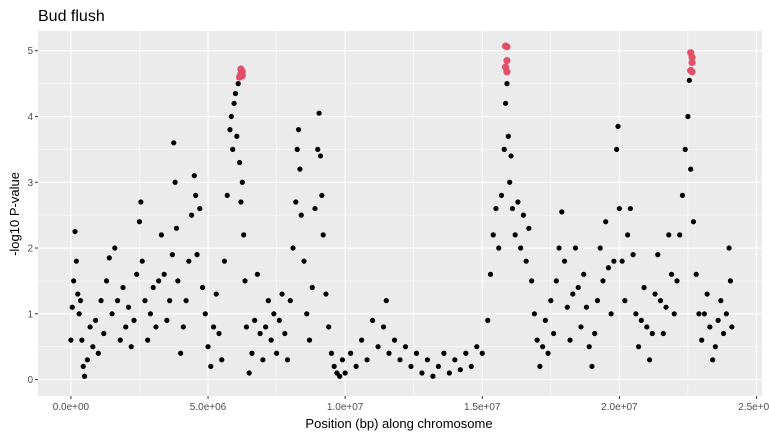 This screenshot has width=769, height=438. I want to click on x-axis-label: Position (bp) along chromosome, so click(398, 423).